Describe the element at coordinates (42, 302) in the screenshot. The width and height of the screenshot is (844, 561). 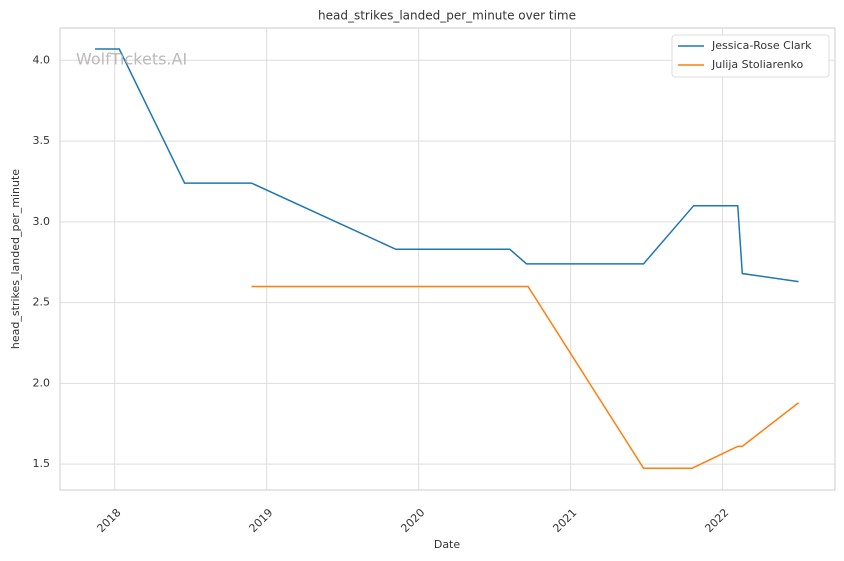
I see `y-tick-label: 2.5` at that location.